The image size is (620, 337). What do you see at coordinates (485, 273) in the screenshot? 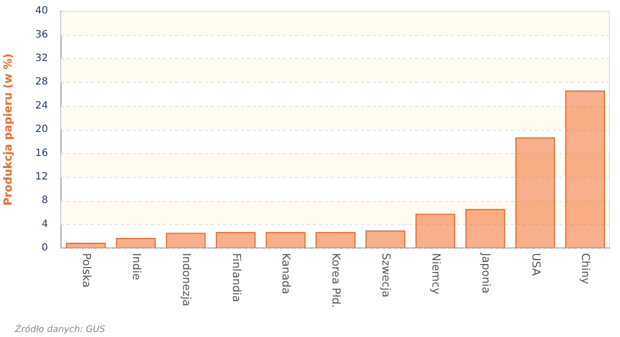
I see `x-tick-label: Japonia` at bounding box center [485, 273].